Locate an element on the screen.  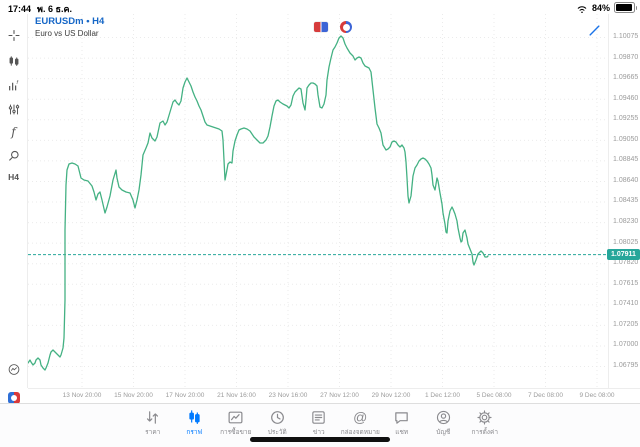
tab-label: การซื้อขาย is located at coordinates (236, 432).